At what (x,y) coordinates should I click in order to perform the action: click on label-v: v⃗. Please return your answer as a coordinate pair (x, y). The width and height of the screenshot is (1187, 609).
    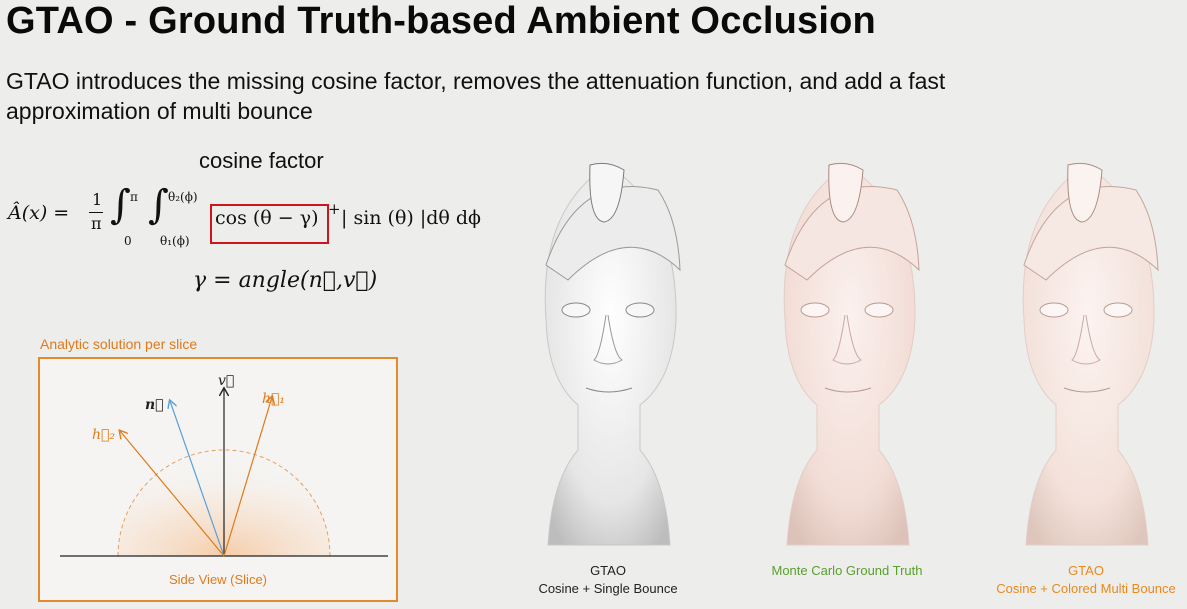
    Looking at the image, I should click on (226, 381).